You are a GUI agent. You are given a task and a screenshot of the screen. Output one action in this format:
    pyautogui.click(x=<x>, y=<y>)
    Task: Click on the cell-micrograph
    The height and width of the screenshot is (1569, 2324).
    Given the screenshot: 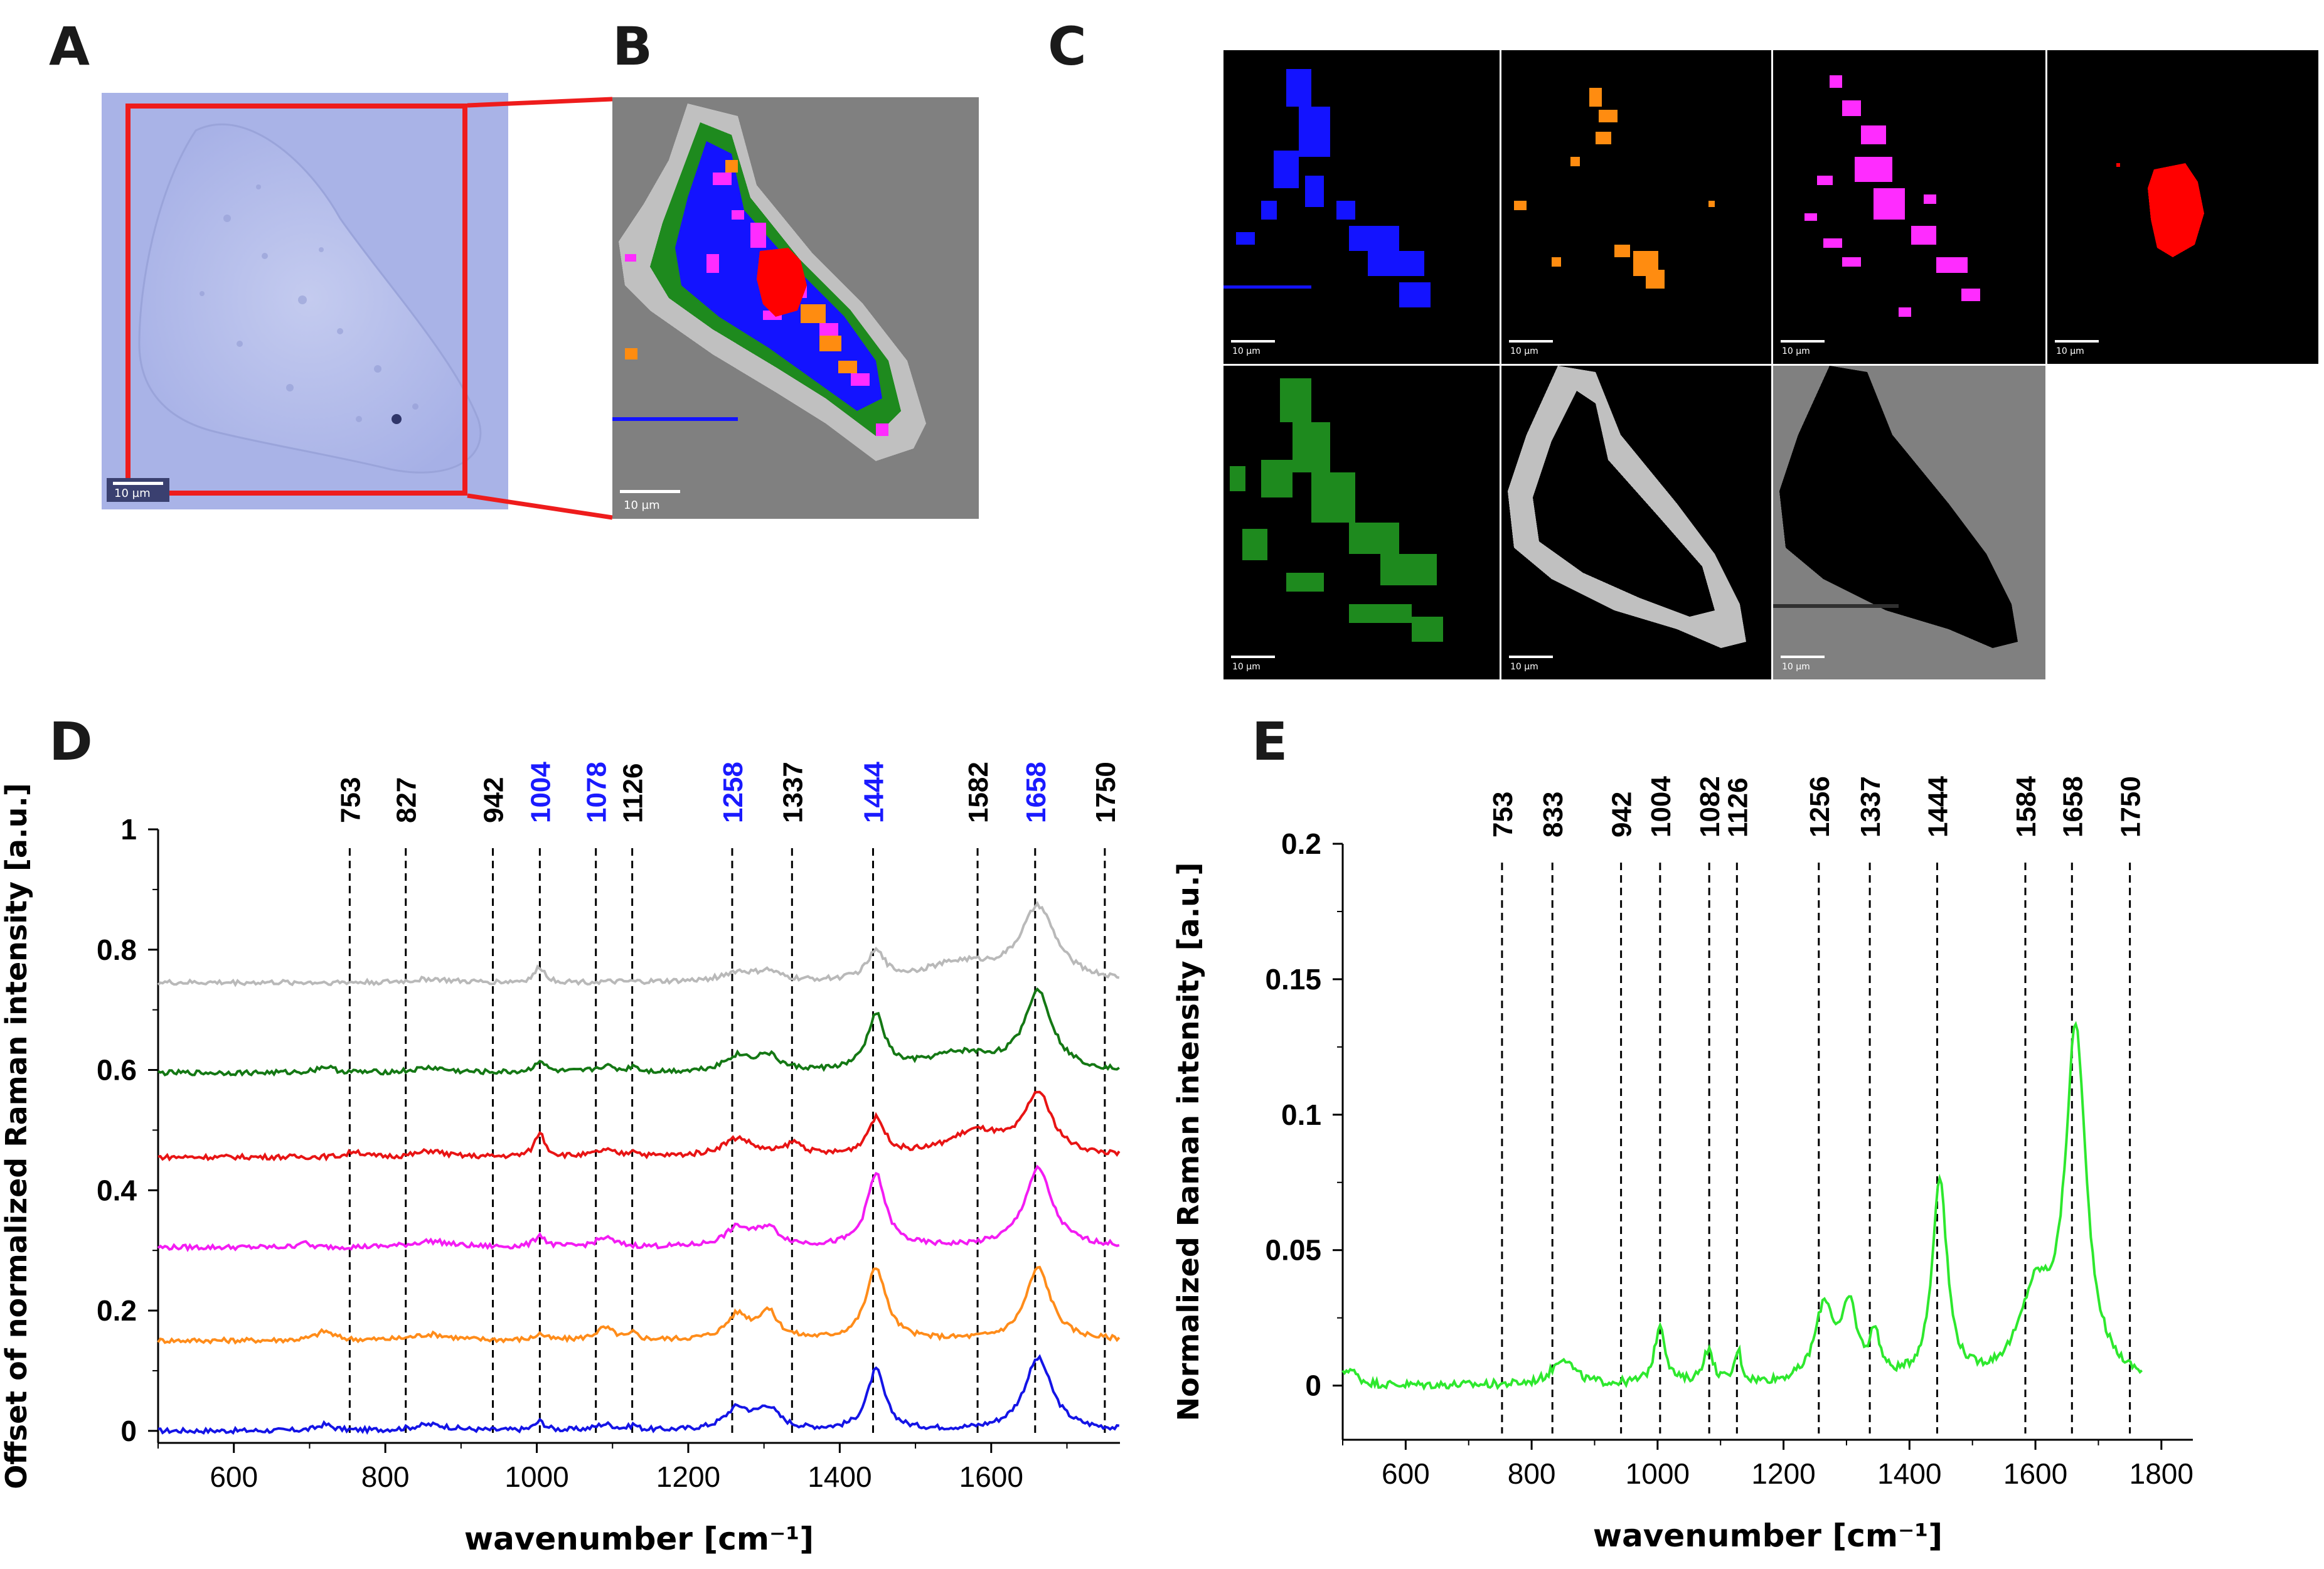 What is the action you would take?
    pyautogui.click(x=305, y=301)
    